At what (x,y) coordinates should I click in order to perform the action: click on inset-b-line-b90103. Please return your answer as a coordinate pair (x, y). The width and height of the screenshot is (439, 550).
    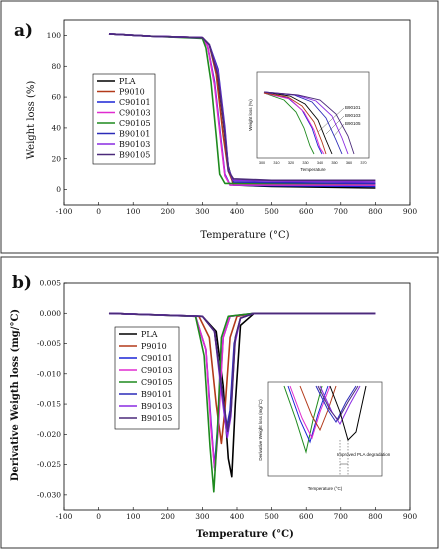
    Looking at the image, I should click on (340, 405).